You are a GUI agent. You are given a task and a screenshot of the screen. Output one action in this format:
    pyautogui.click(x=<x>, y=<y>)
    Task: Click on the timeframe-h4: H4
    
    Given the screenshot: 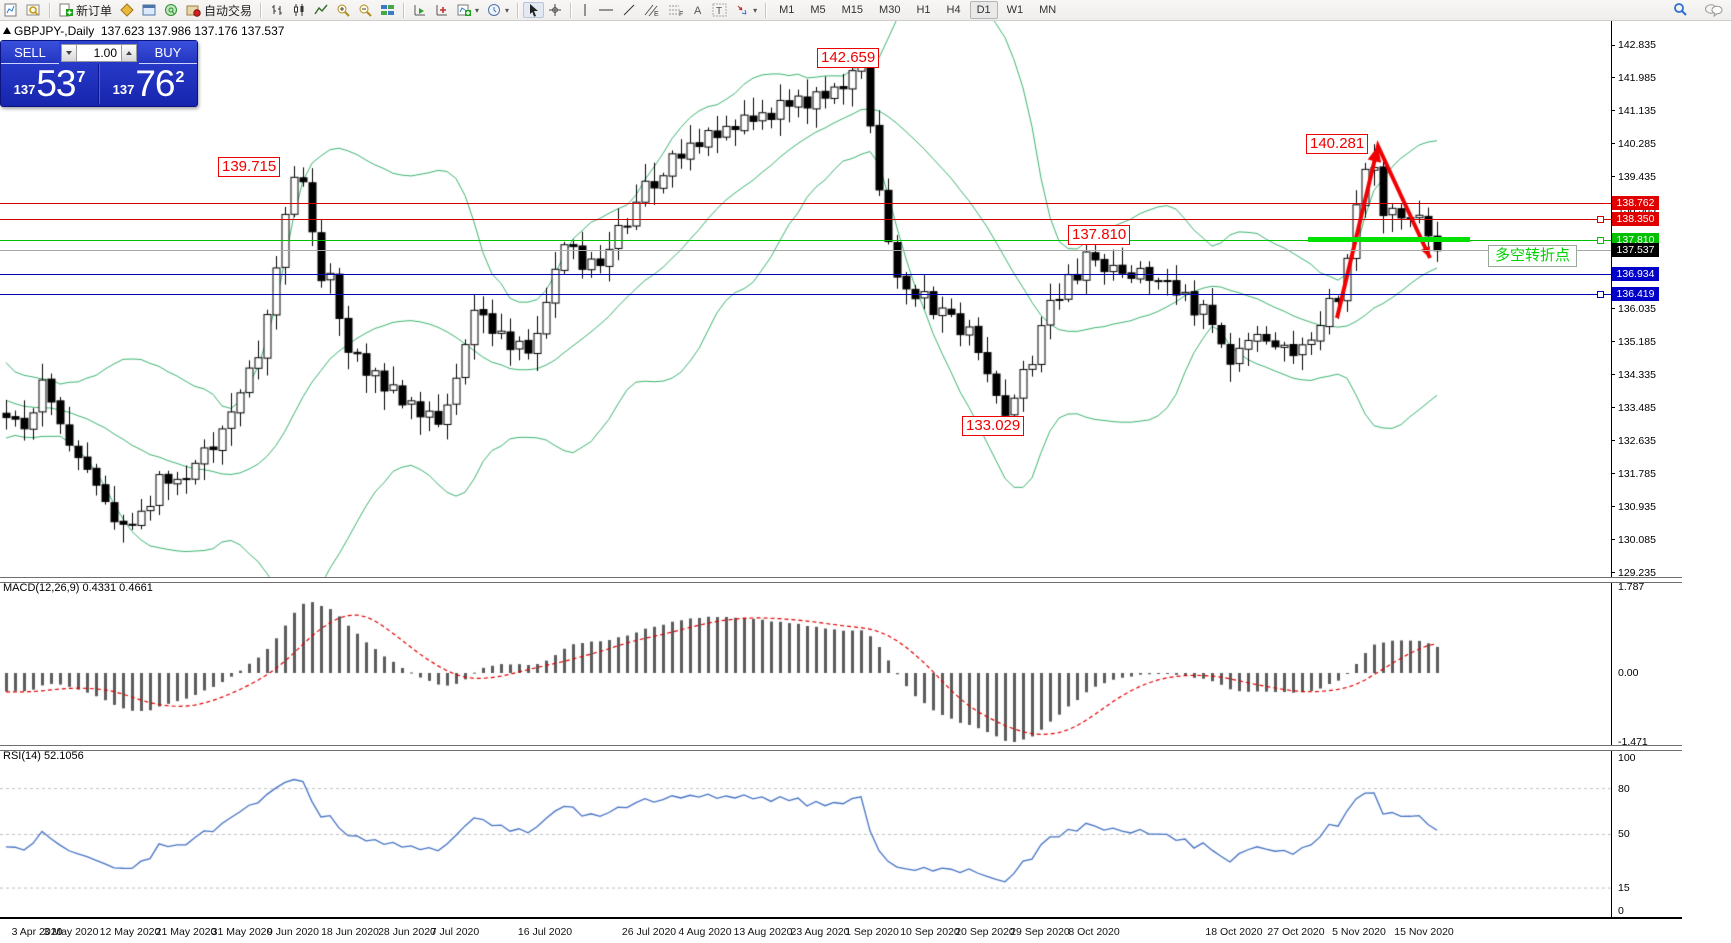 What is the action you would take?
    pyautogui.click(x=953, y=10)
    